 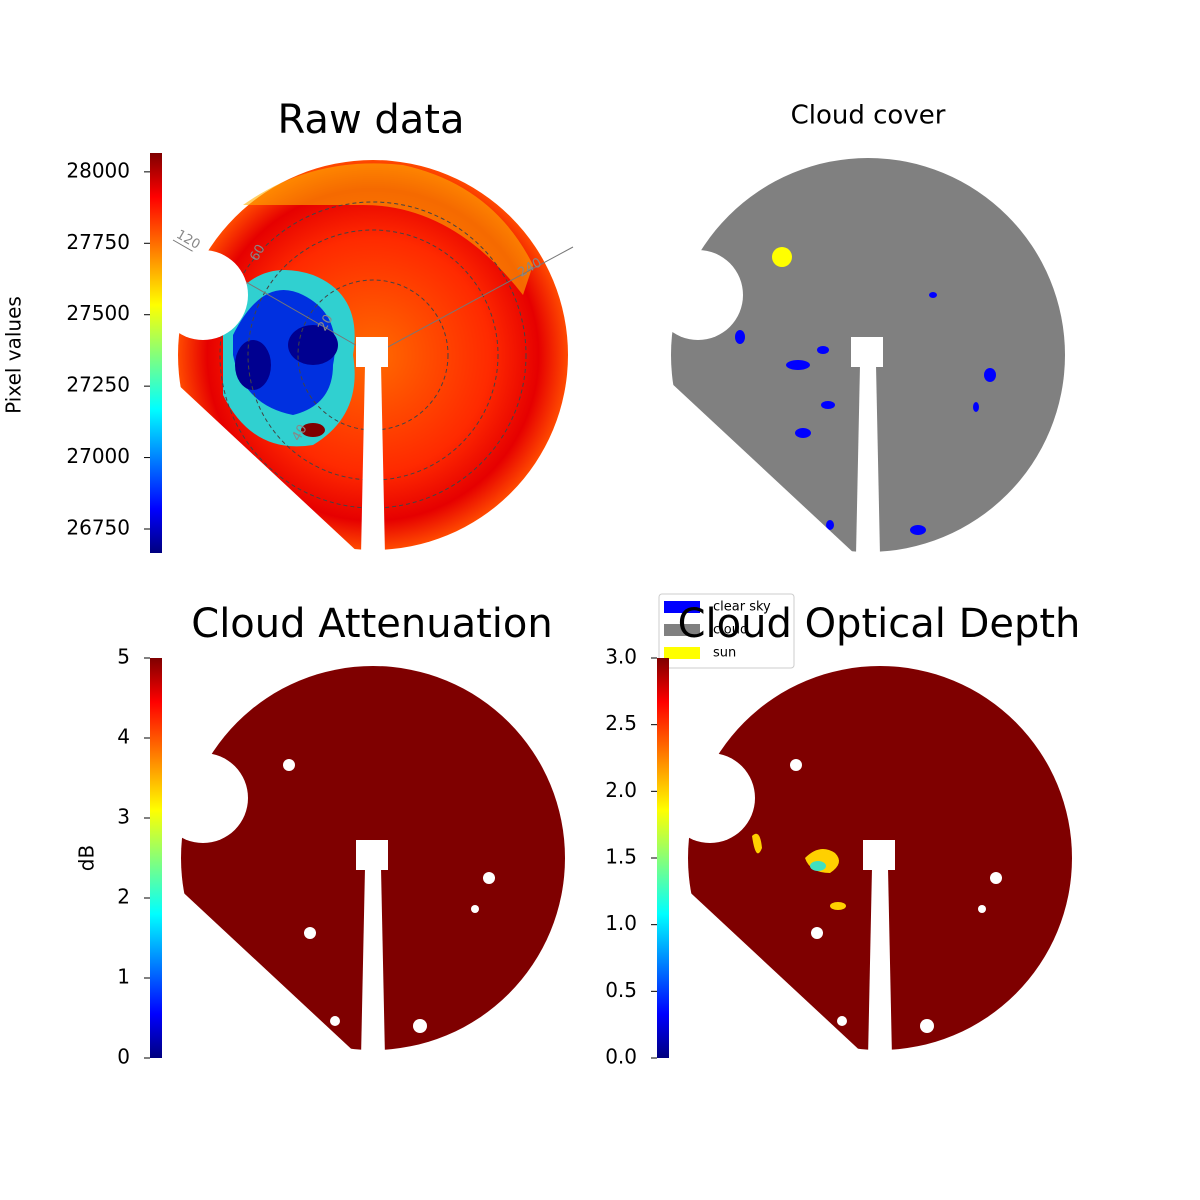 What do you see at coordinates (123, 977) in the screenshot?
I see `colorbar-tick-label: 1` at bounding box center [123, 977].